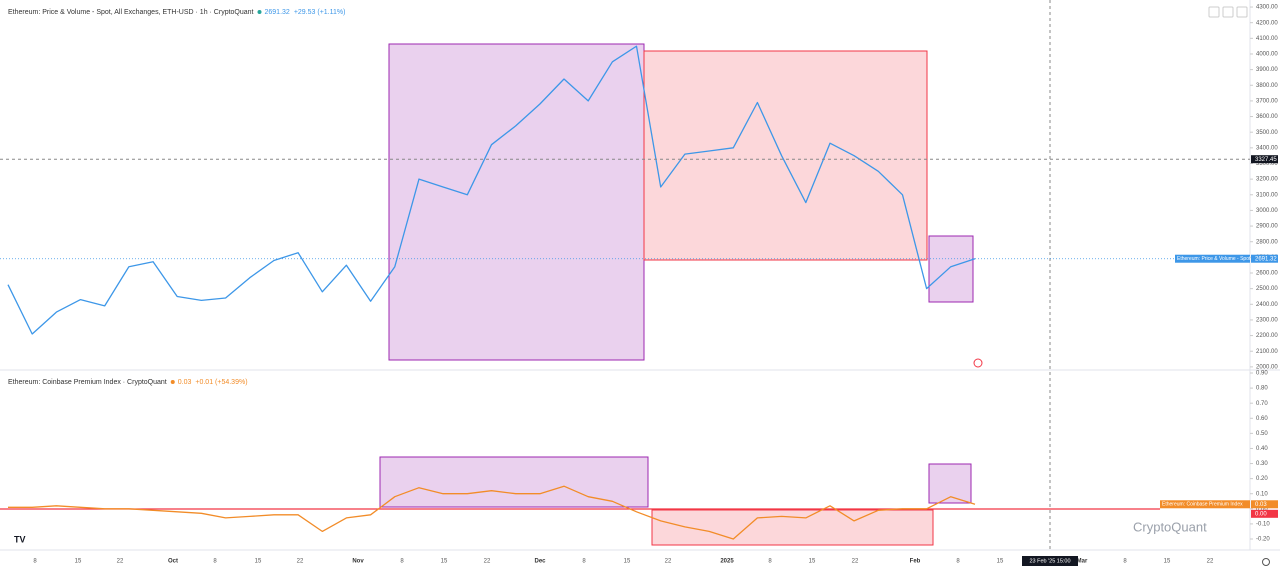 This screenshot has width=1280, height=573. I want to click on y-tick-label: 0.20, so click(1262, 479).